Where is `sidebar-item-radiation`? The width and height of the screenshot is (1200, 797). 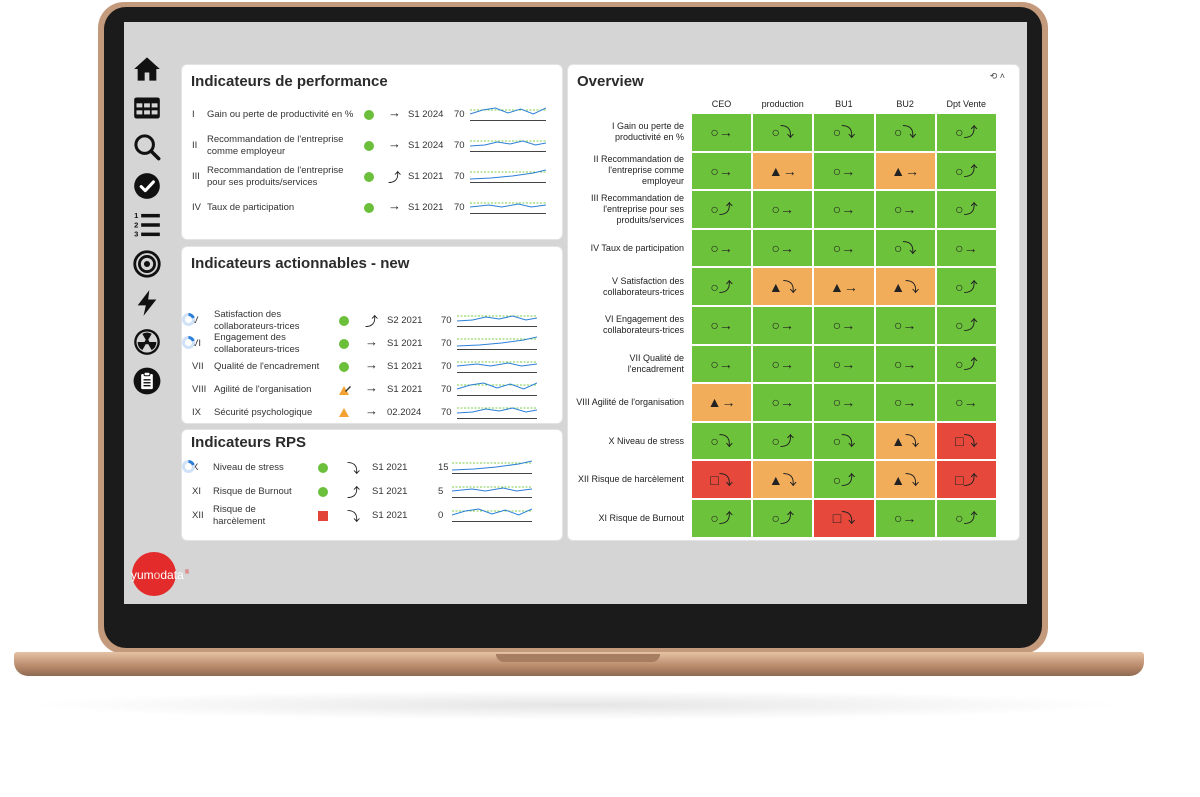 sidebar-item-radiation is located at coordinates (147, 342).